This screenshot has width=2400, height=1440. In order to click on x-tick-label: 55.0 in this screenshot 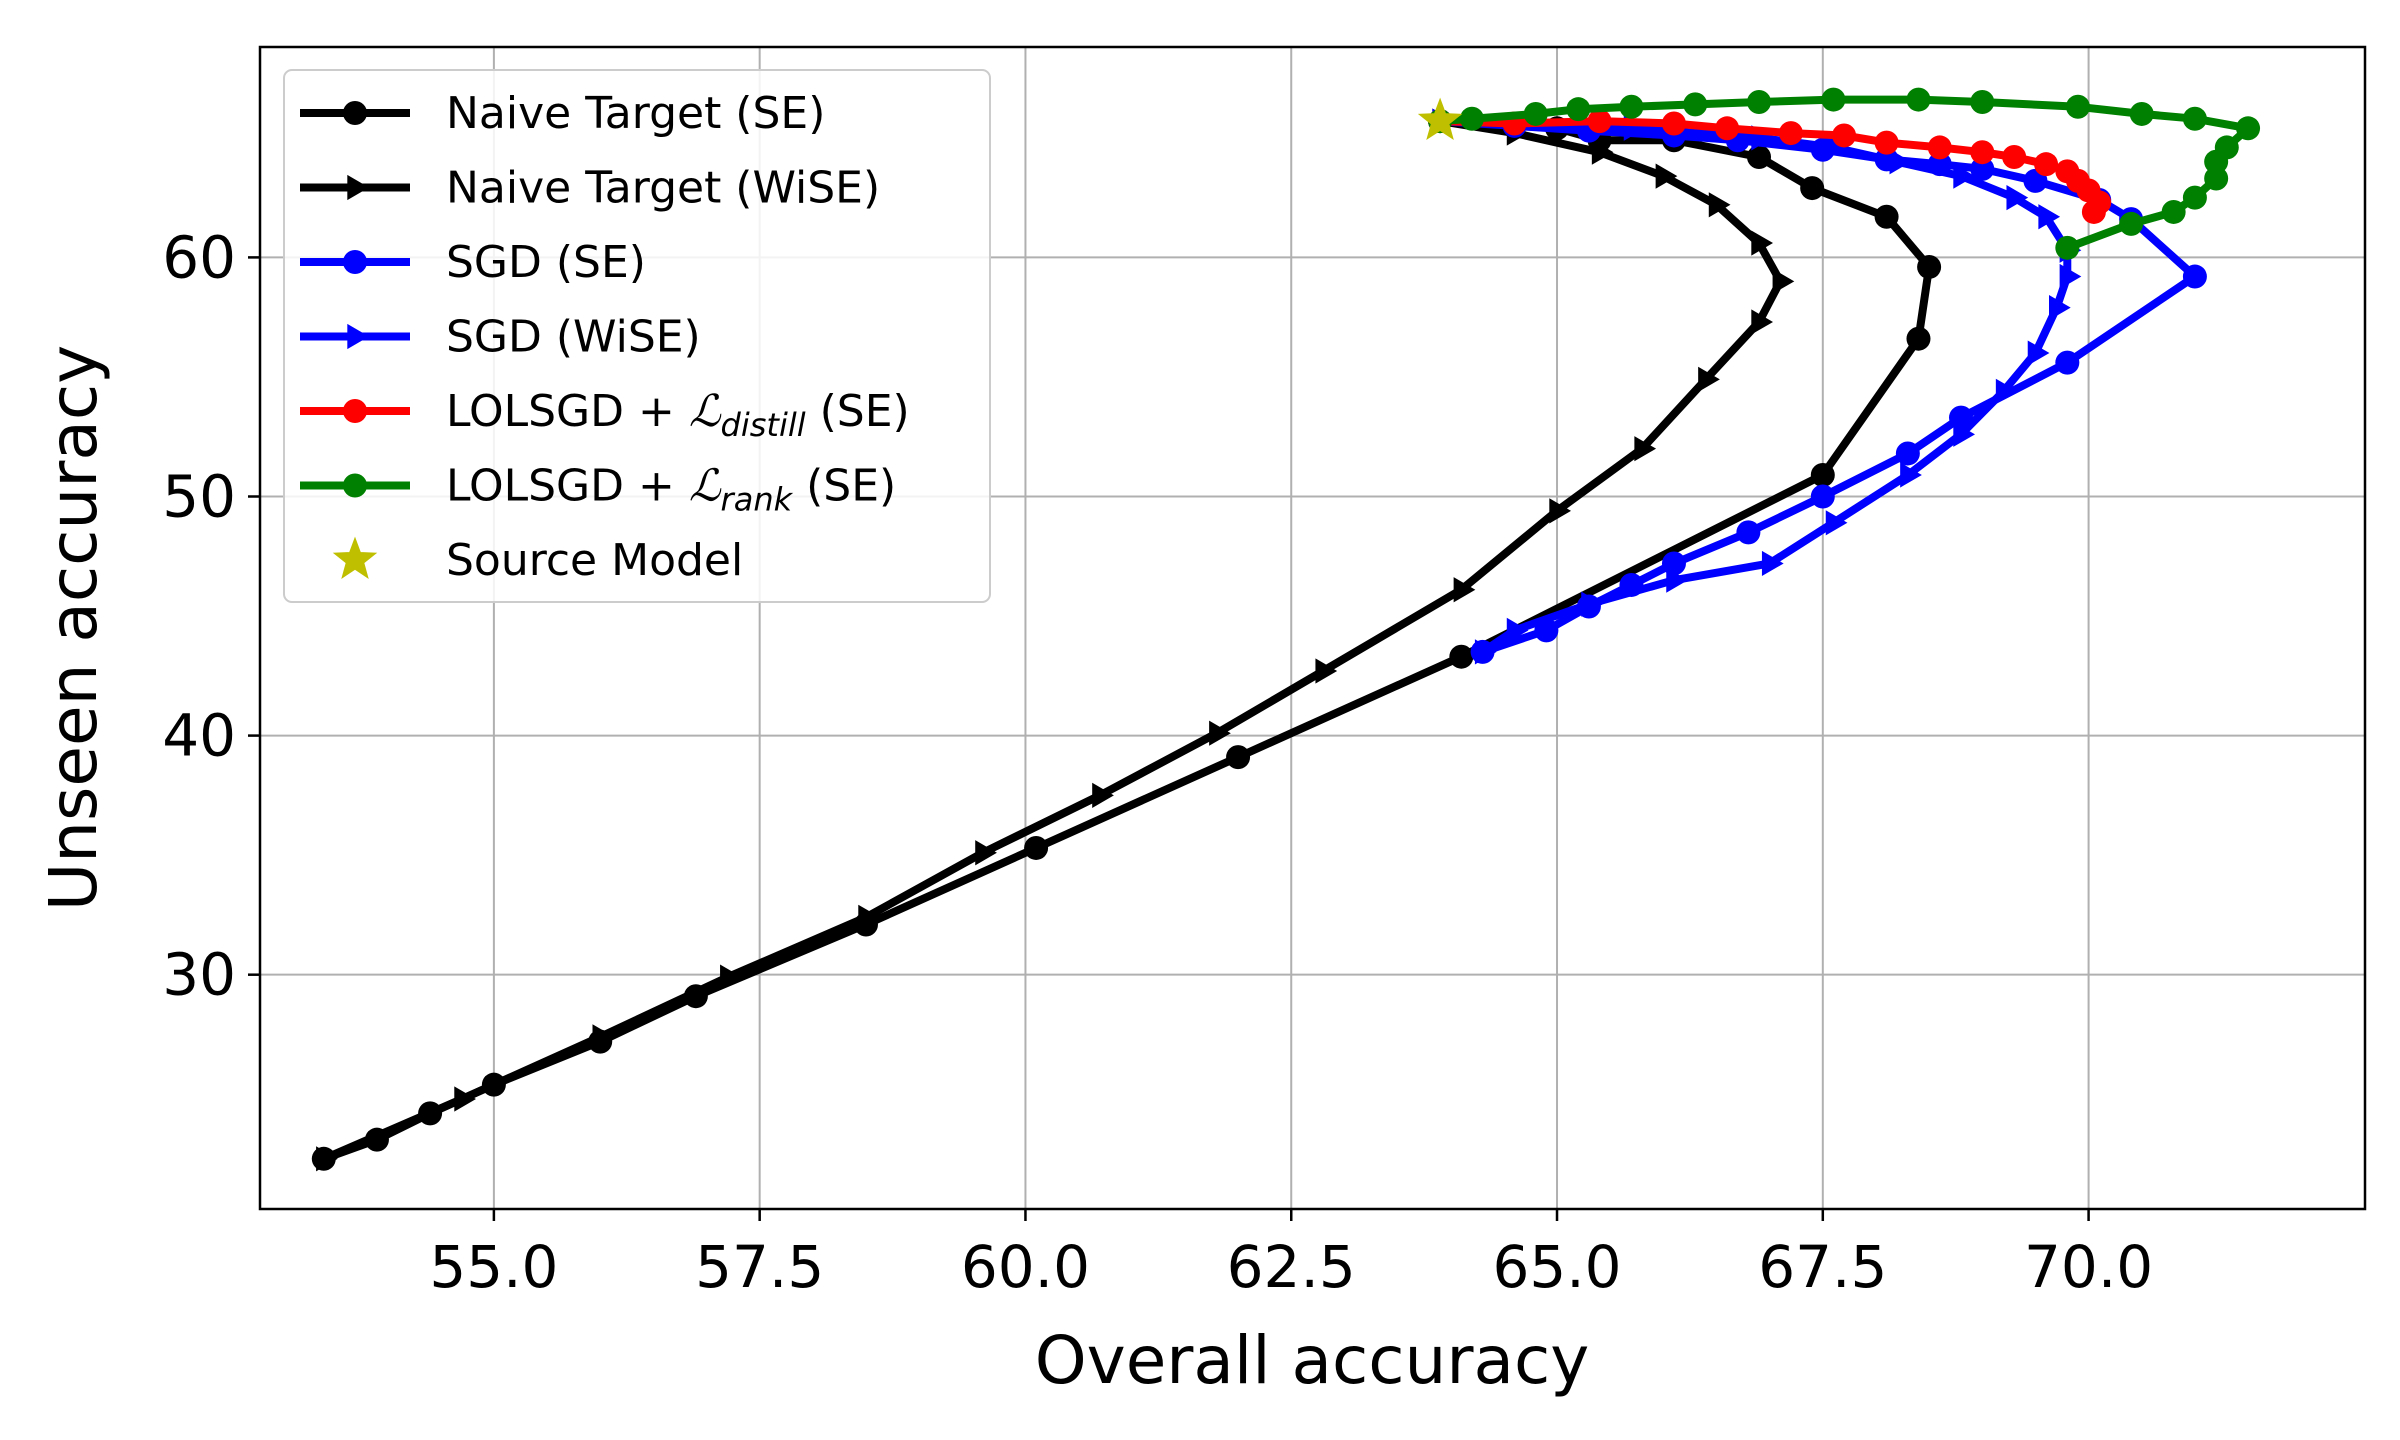, I will do `click(493, 1267)`.